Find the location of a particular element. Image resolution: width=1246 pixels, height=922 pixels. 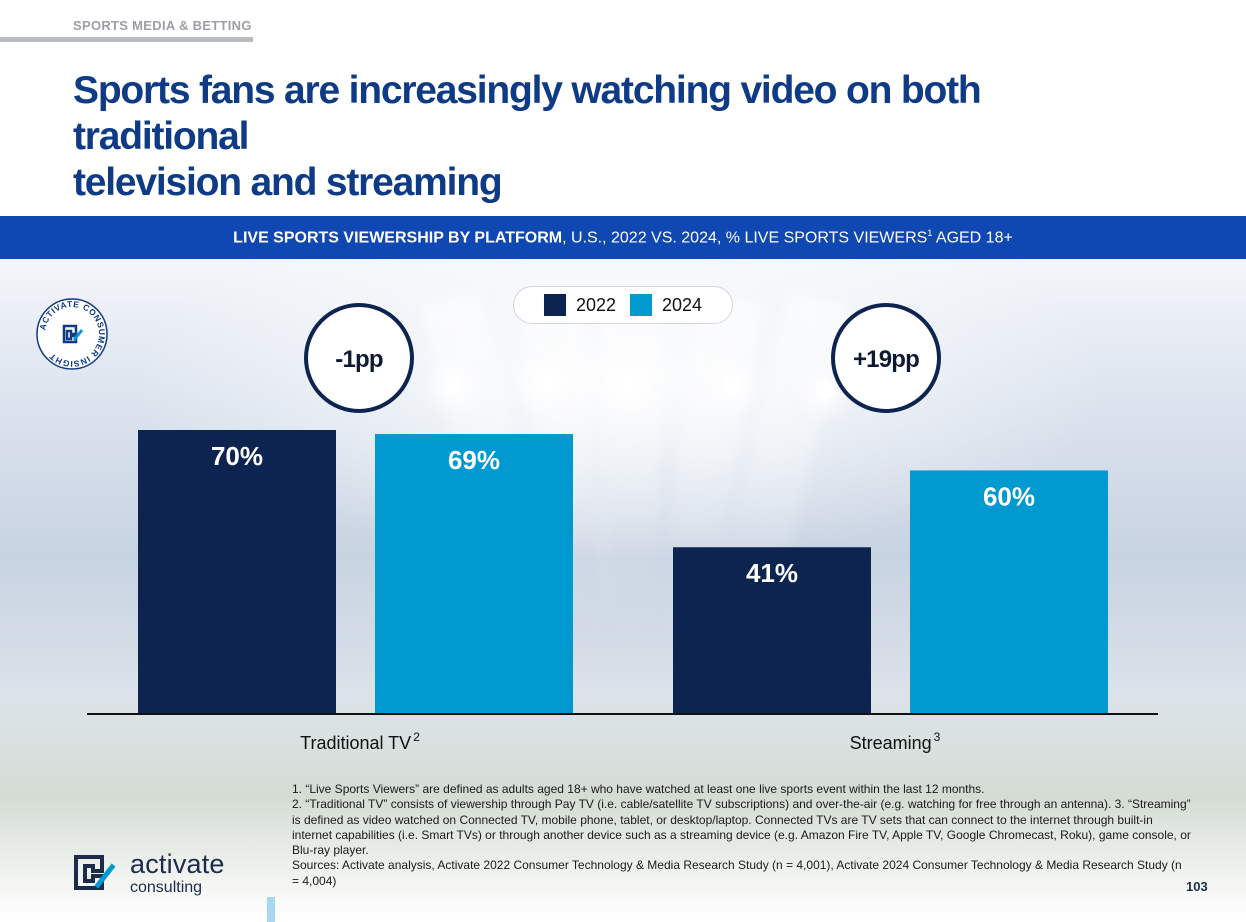

chart-banner-footnote-ref: 1 is located at coordinates (930, 232).